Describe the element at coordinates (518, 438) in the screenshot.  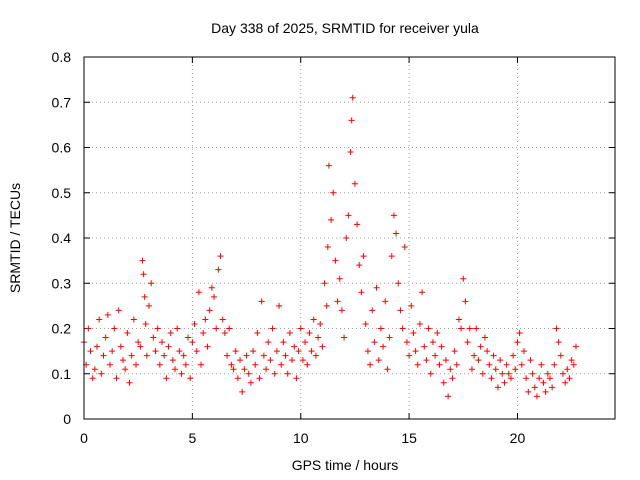
I see `x-tick-label: 20` at that location.